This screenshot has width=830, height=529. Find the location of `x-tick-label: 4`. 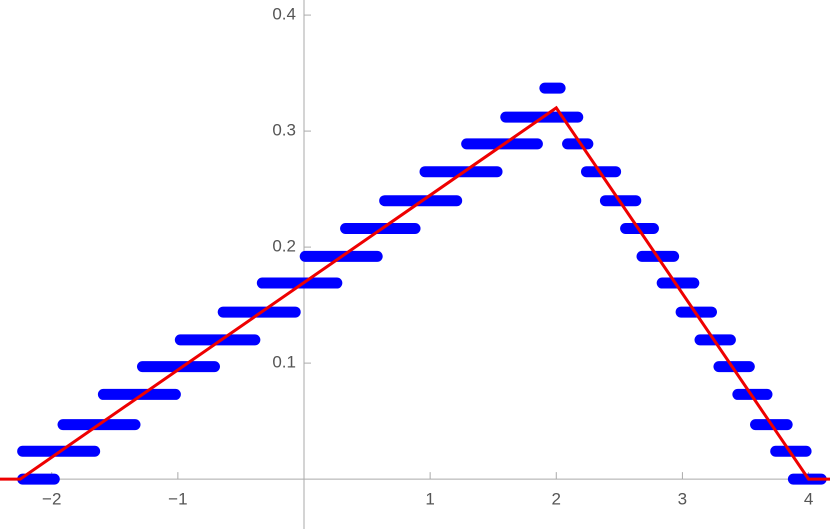

x-tick-label: 4 is located at coordinates (808, 499).